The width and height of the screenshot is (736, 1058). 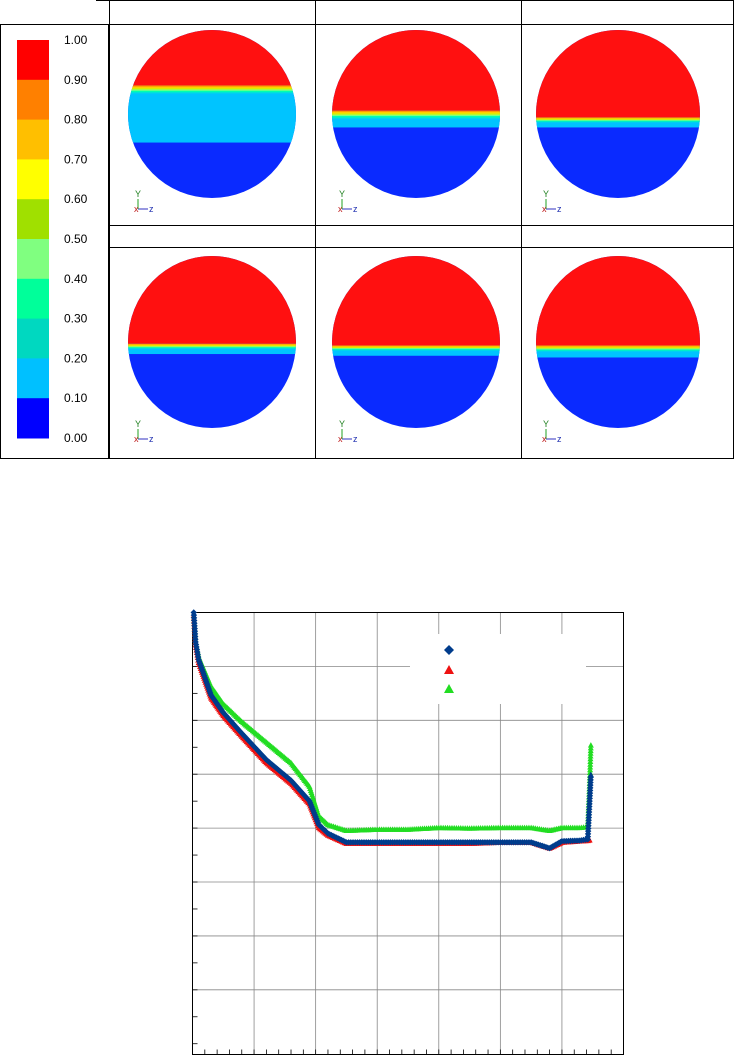 I want to click on colorbar-tick-label: 0.50, so click(x=76, y=239).